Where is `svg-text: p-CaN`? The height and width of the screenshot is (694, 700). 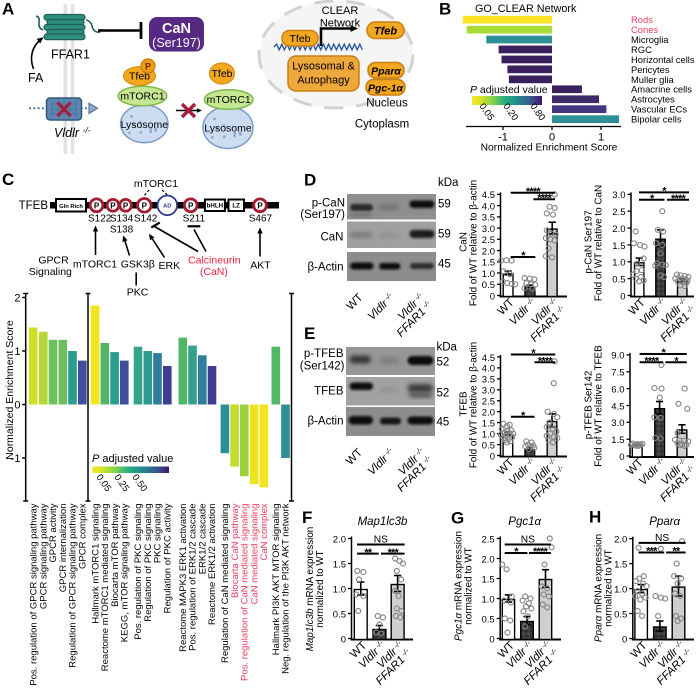
svg-text: p-CaN is located at coordinates (328, 204).